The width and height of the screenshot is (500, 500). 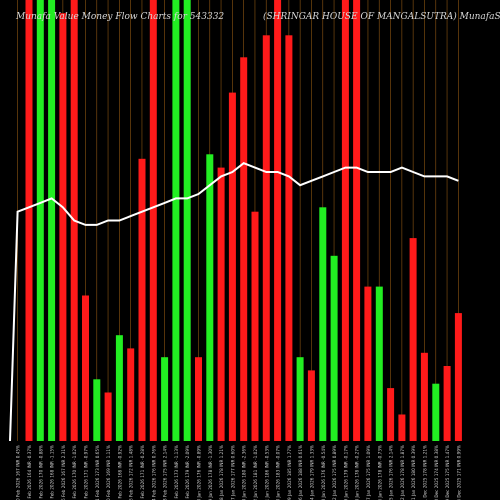 What do you see at coordinates (289, 472) in the screenshot?
I see `x-tick-label: Mon 19 Jan 2026 185 INR 1.77%` at bounding box center [289, 472].